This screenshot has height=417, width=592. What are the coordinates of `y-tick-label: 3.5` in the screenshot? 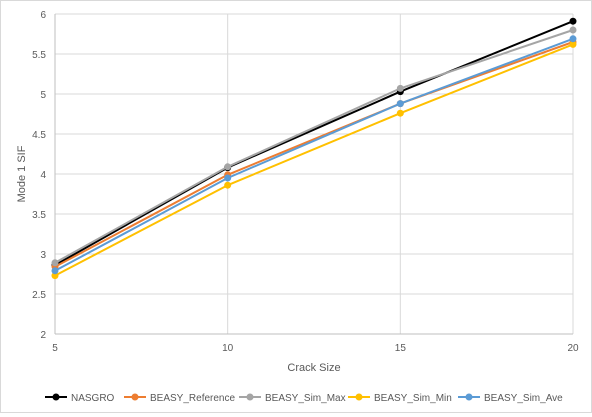 It's located at (39, 215).